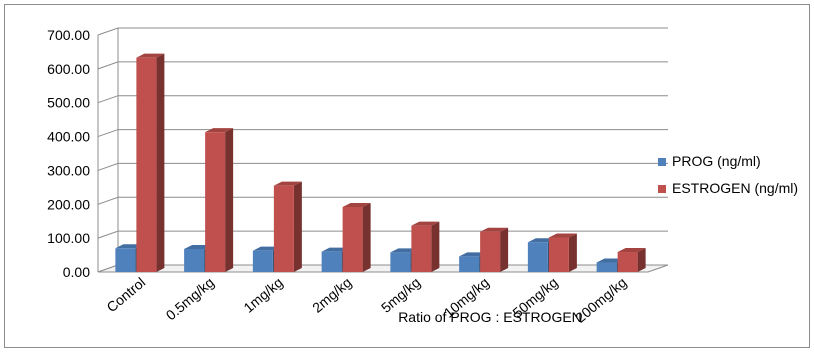 This screenshot has width=814, height=357. I want to click on y-tick-label: 200.00, so click(68, 204).